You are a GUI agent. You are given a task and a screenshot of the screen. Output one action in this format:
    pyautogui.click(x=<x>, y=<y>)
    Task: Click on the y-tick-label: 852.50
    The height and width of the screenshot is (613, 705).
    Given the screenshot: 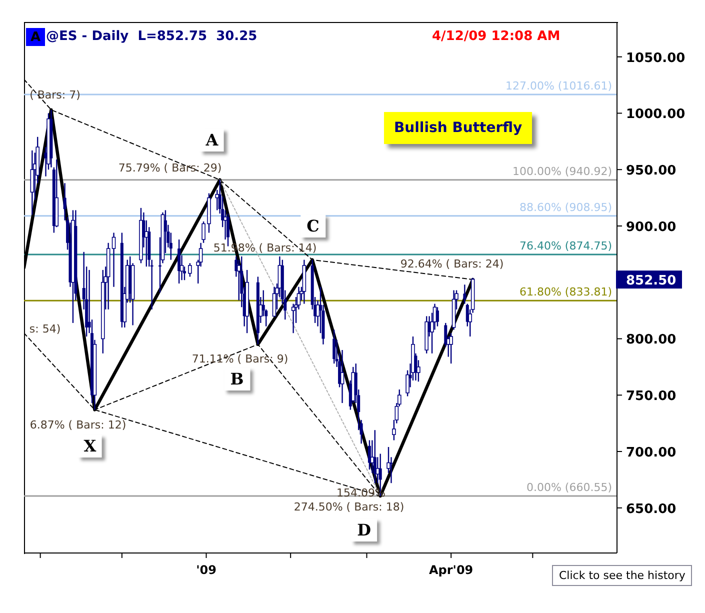 What is the action you would take?
    pyautogui.click(x=651, y=281)
    